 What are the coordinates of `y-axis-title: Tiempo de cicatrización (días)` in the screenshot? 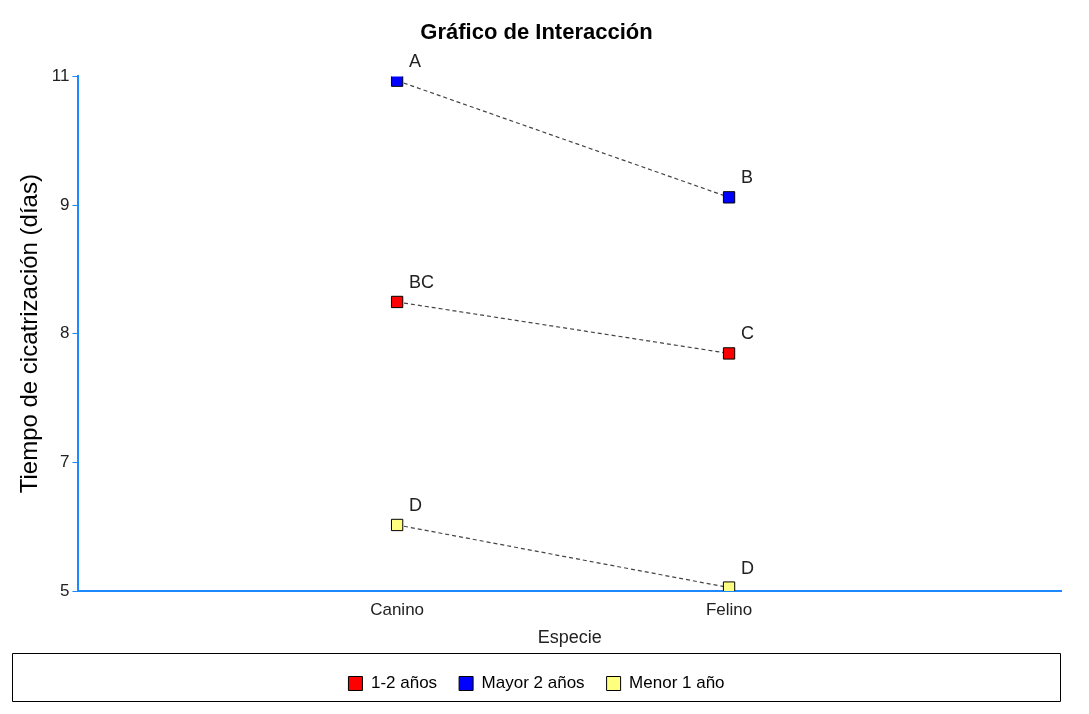 It's located at (29, 334).